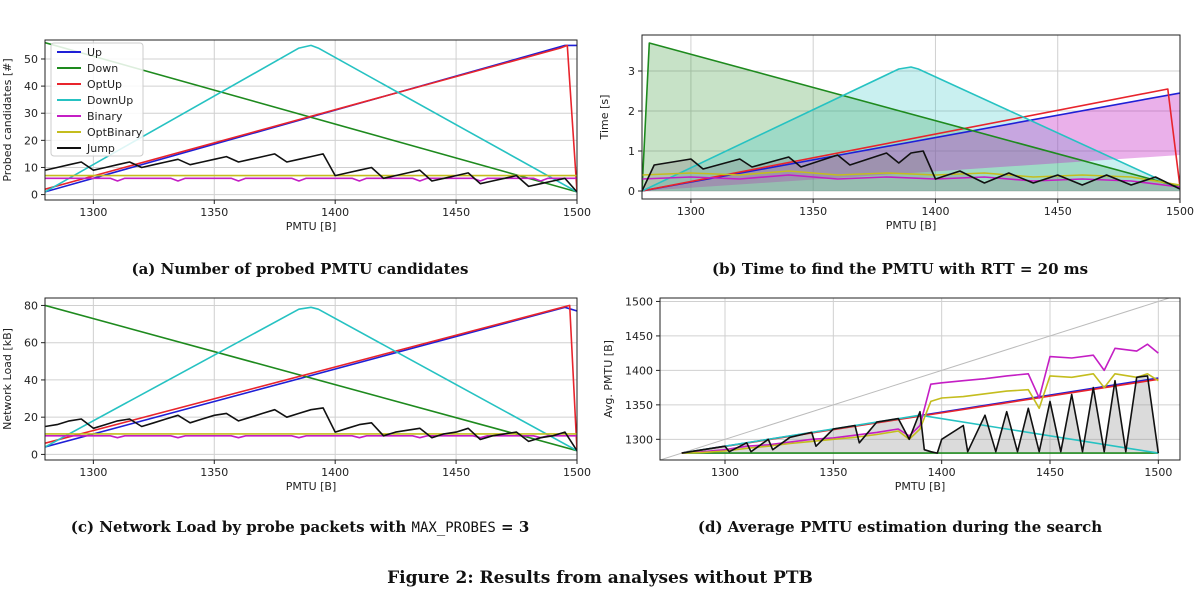  What do you see at coordinates (105, 116) in the screenshot?
I see `legend-label-binary: Binary` at bounding box center [105, 116].